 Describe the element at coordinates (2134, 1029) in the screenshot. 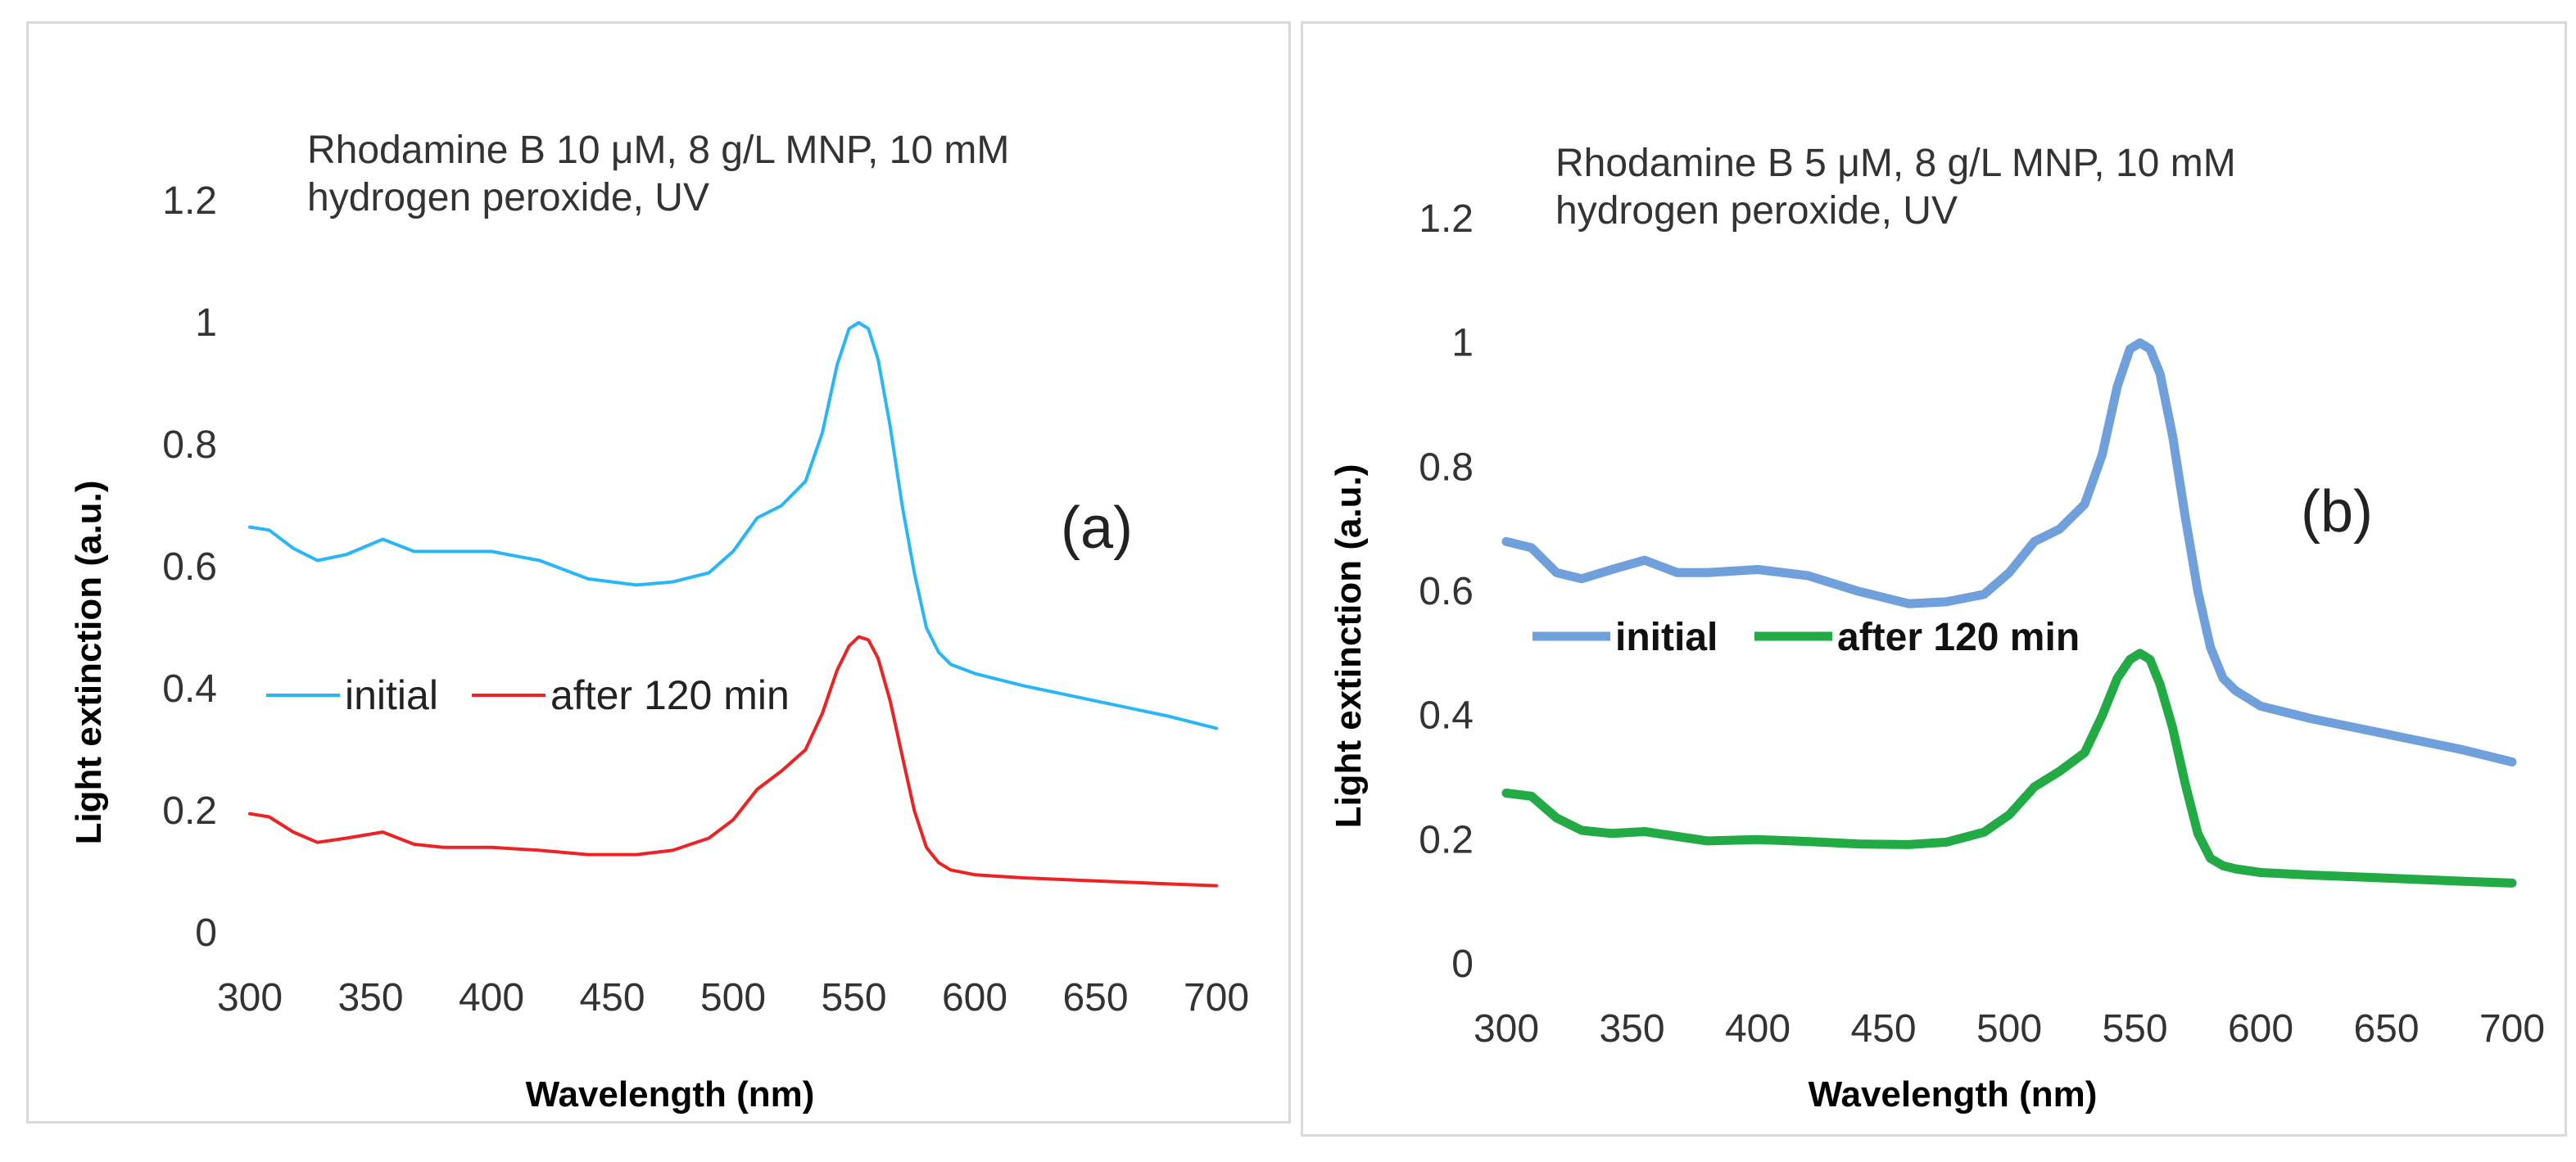

I see `chart-b-x-tick-label: 550` at that location.